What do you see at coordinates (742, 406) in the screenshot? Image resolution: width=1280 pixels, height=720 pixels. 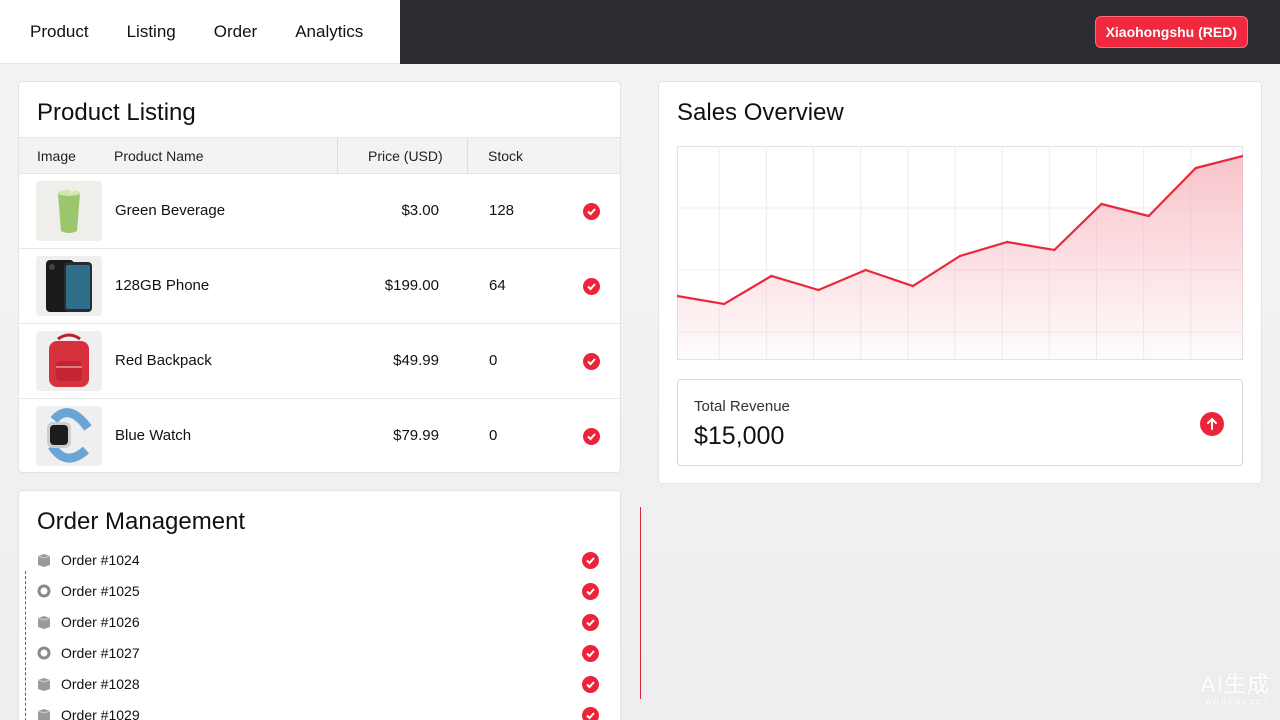 I see `total-revenue-label: Total Revenue` at bounding box center [742, 406].